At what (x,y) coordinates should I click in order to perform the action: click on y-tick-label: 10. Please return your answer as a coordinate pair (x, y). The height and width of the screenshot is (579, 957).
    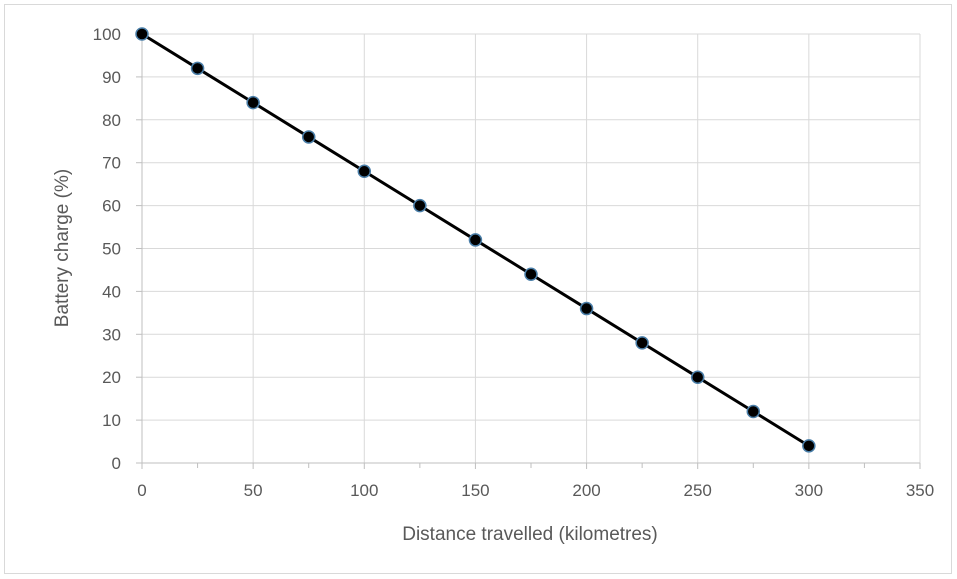
    Looking at the image, I should click on (111, 420).